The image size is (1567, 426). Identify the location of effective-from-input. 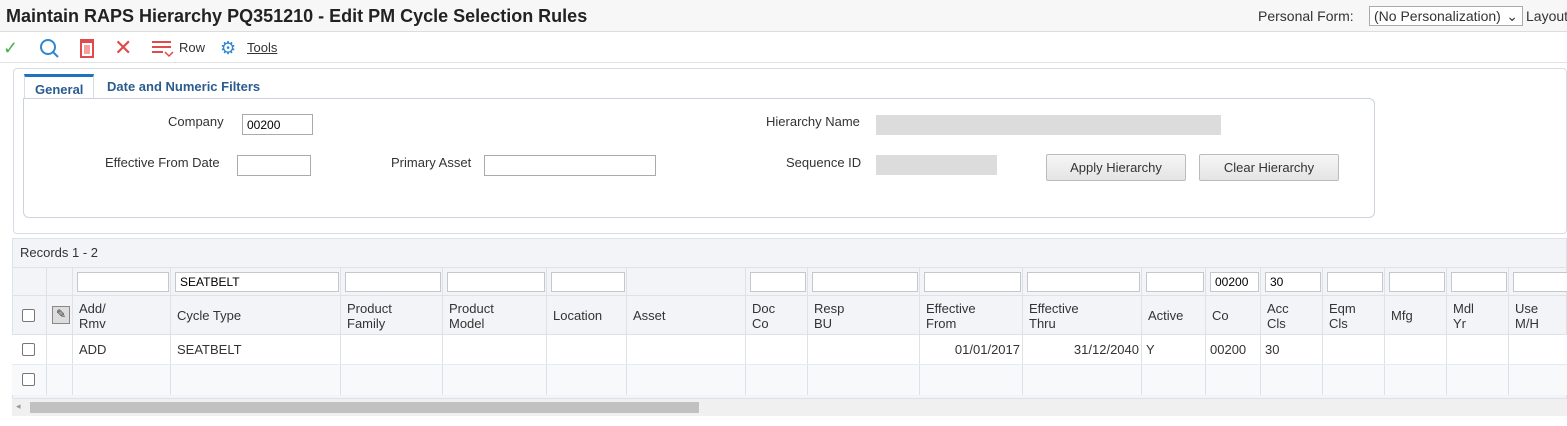
(274, 165).